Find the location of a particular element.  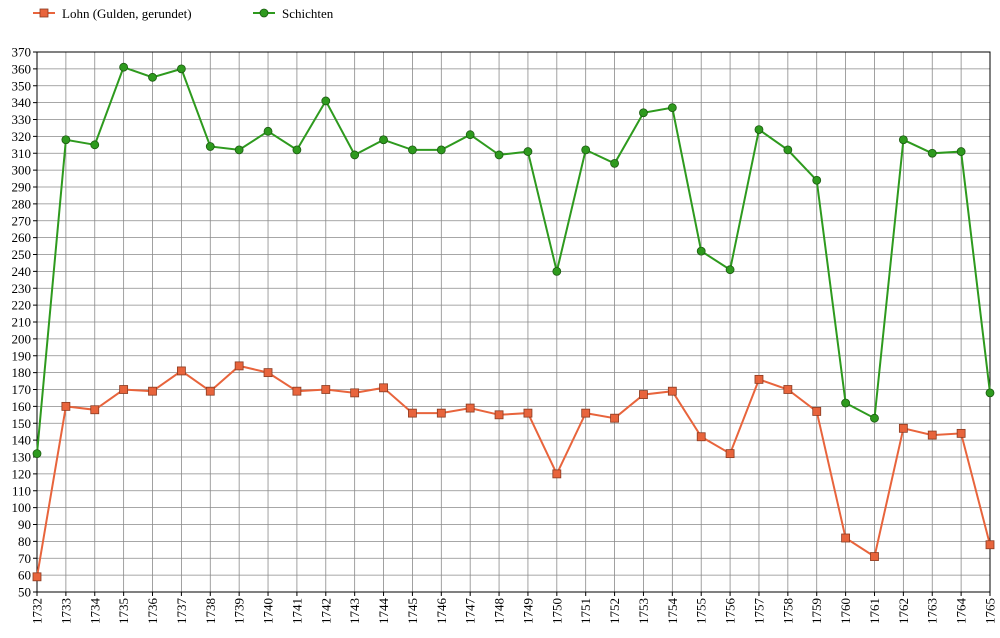

y-tick-label: 230 is located at coordinates (22, 288).